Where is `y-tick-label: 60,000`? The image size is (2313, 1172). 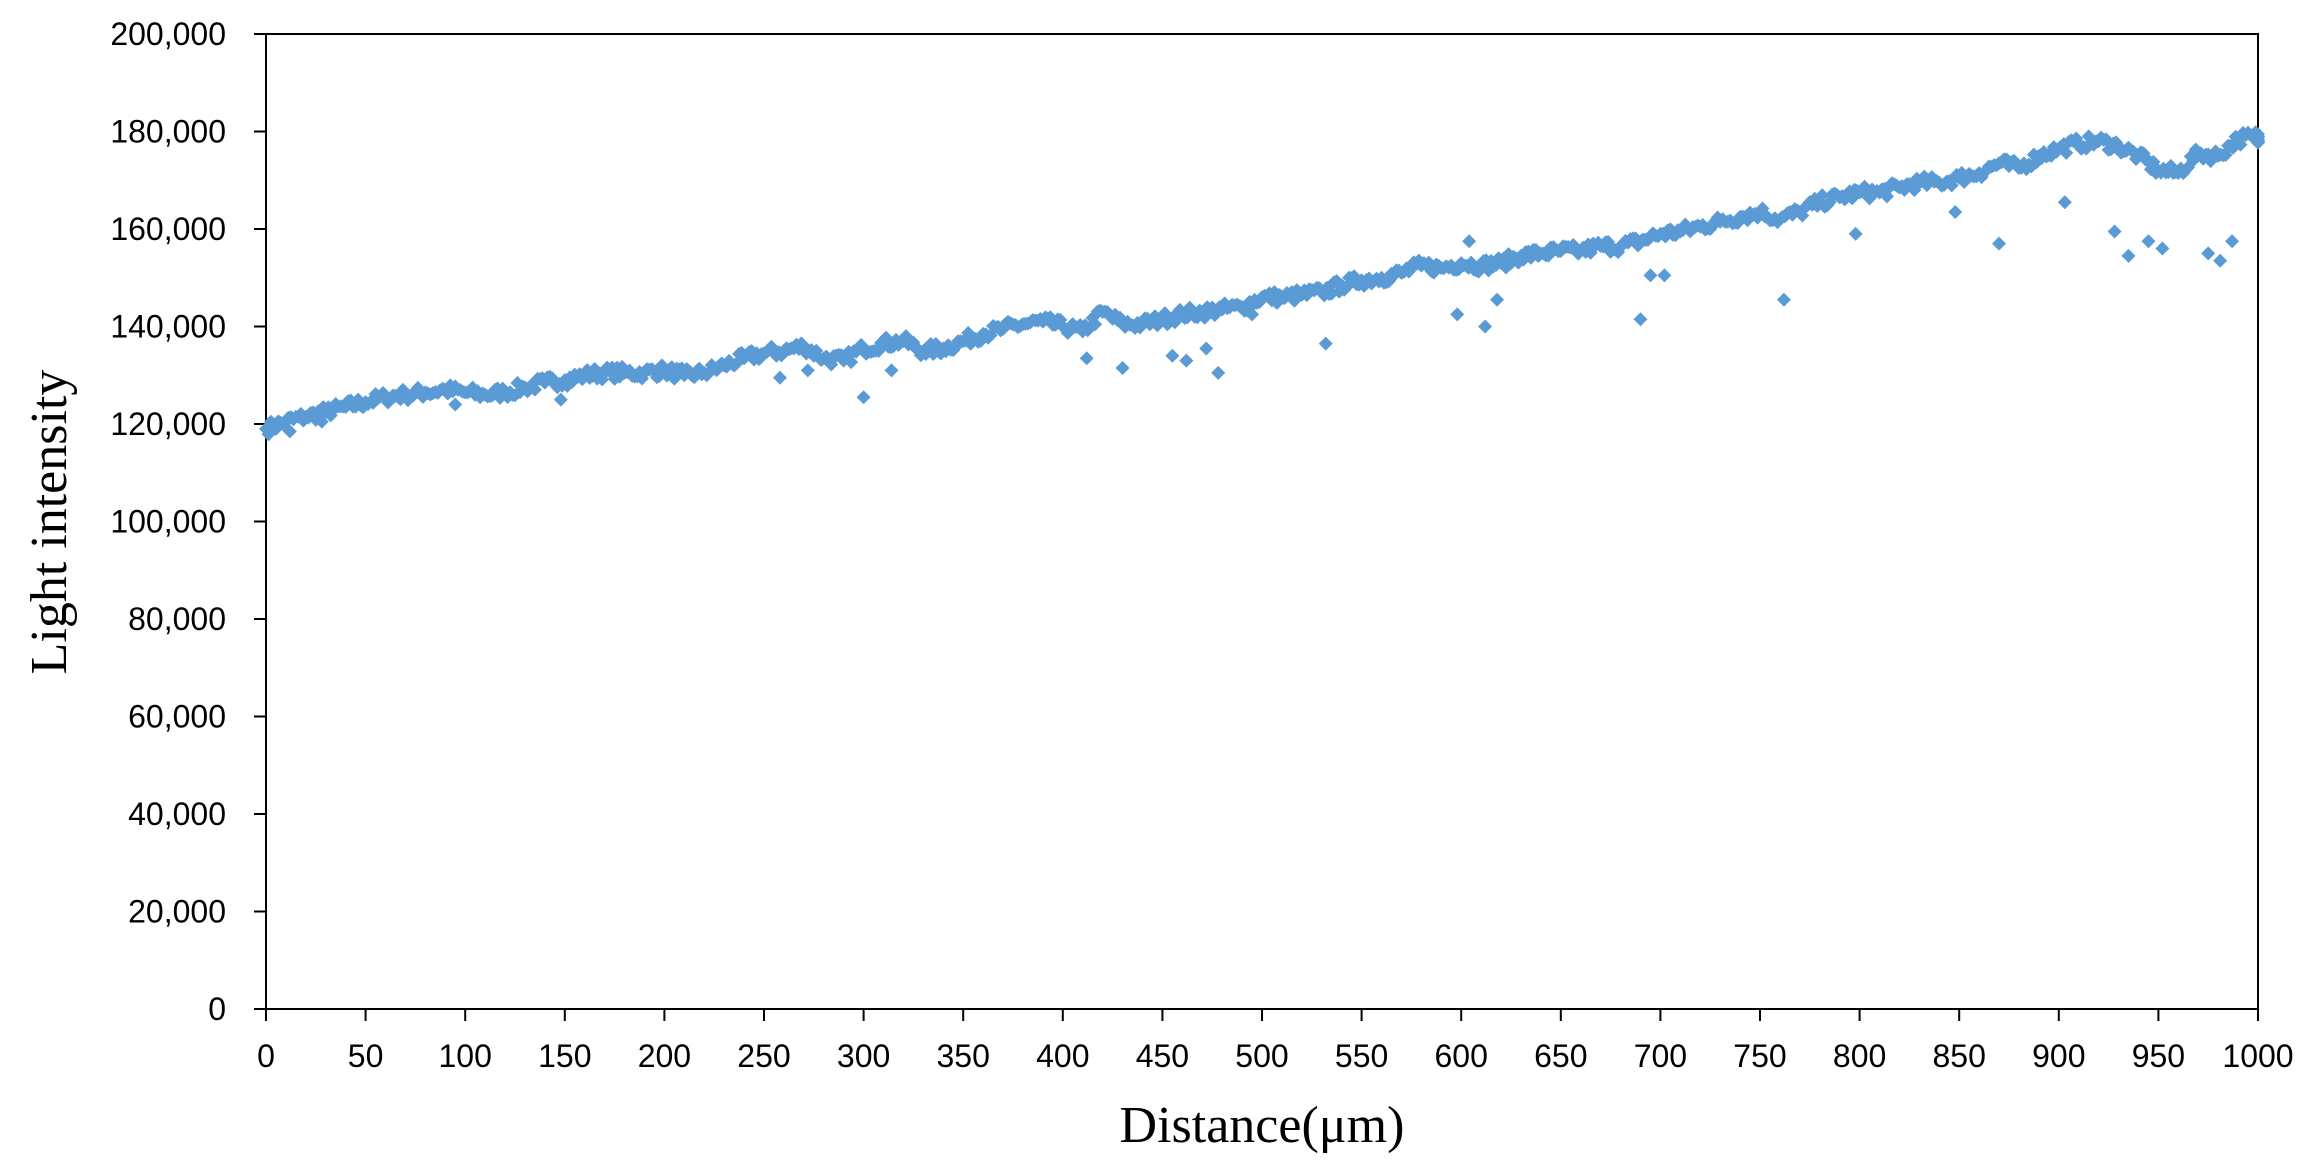 y-tick-label: 60,000 is located at coordinates (177, 717).